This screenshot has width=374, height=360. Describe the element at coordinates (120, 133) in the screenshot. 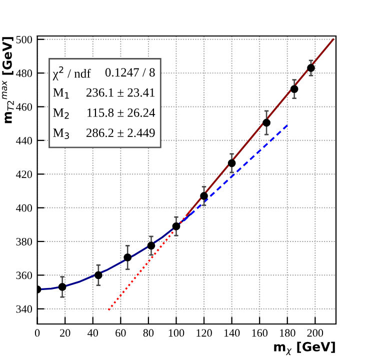

I see `annotation: 286.2 ± 2.449` at that location.